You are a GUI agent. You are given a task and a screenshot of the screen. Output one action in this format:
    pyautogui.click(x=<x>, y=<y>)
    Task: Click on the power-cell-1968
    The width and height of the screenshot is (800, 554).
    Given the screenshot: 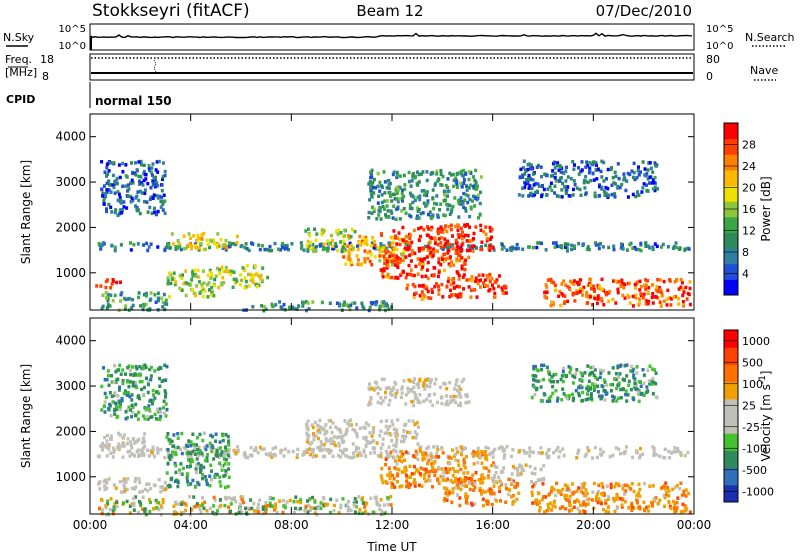 What is the action you would take?
    pyautogui.click(x=588, y=182)
    